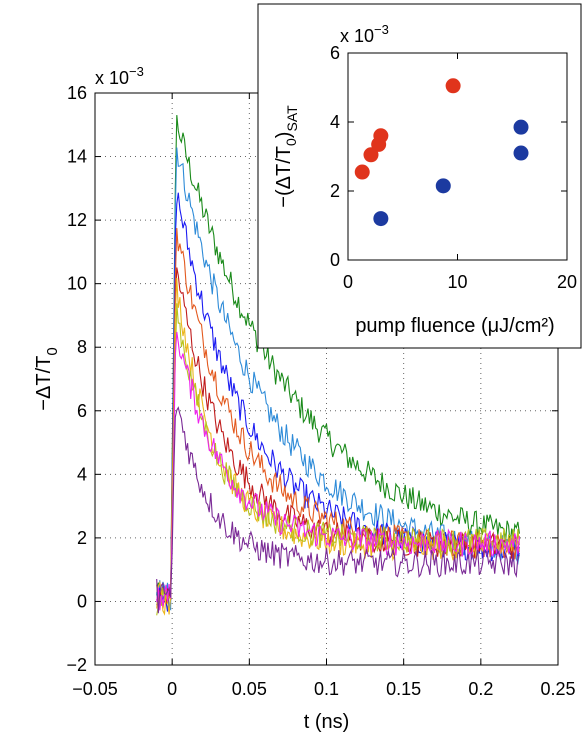  I want to click on inset-ticks: 0 10 20 0 2 4 6, so click(453, 167).